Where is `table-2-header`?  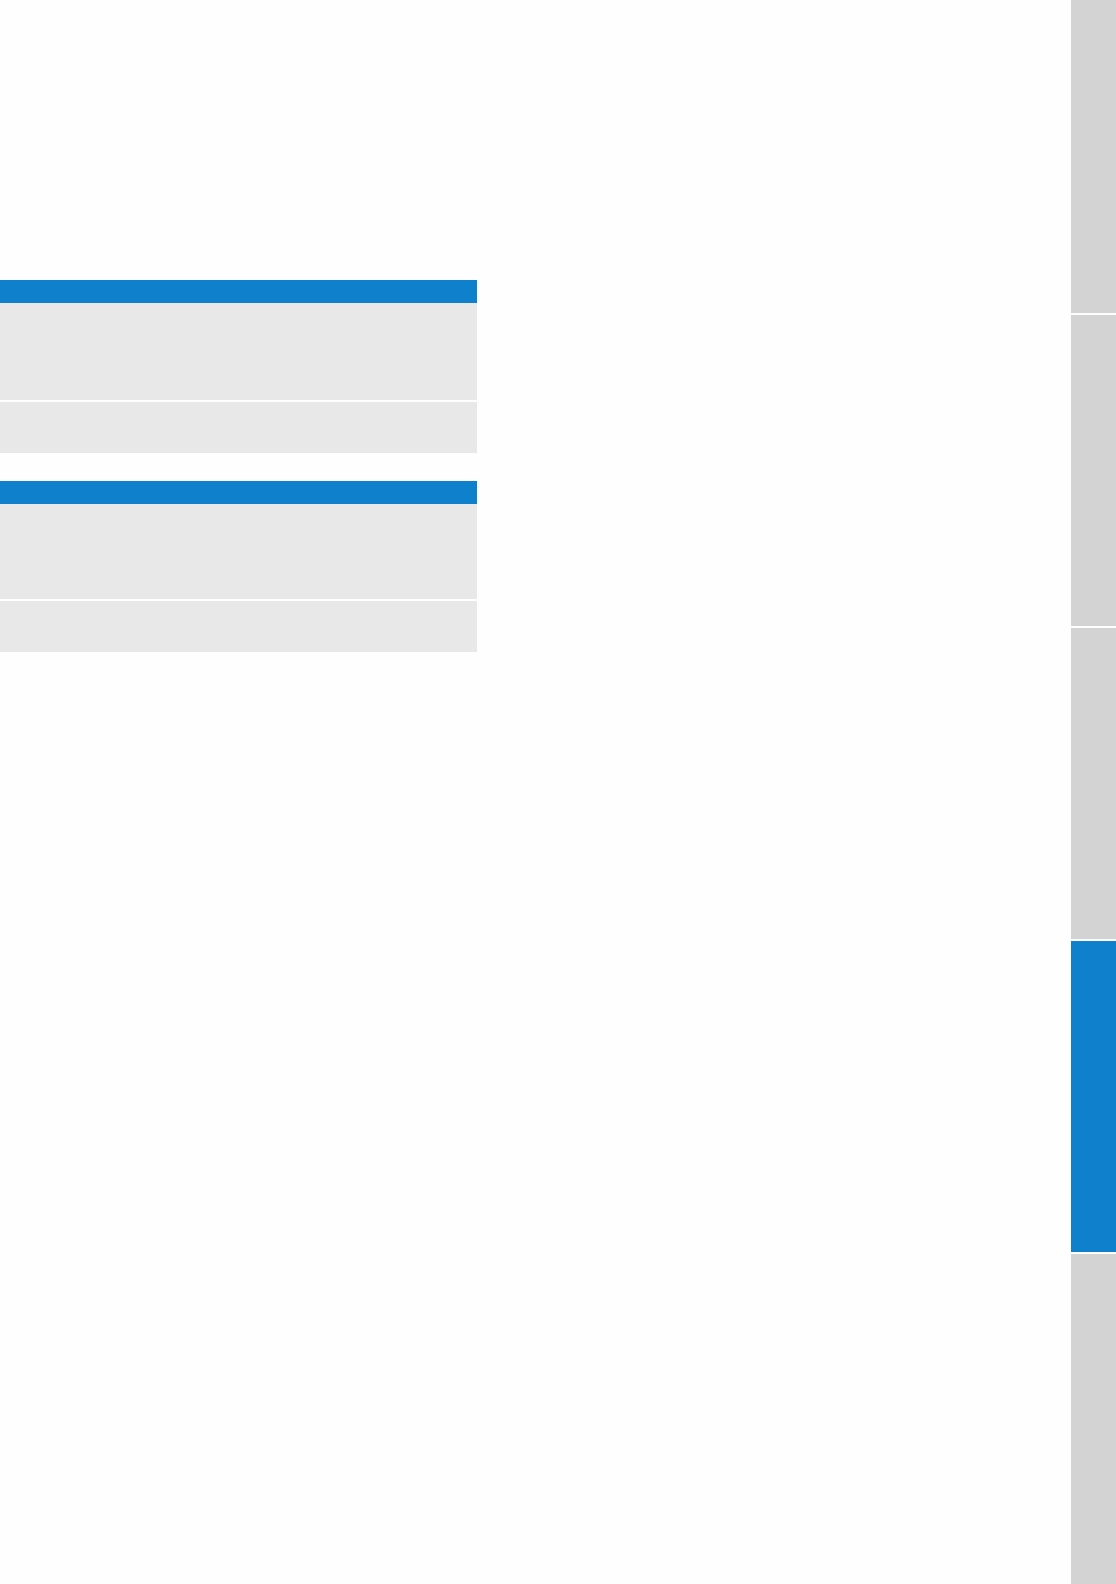
table-2-header is located at coordinates (238, 492).